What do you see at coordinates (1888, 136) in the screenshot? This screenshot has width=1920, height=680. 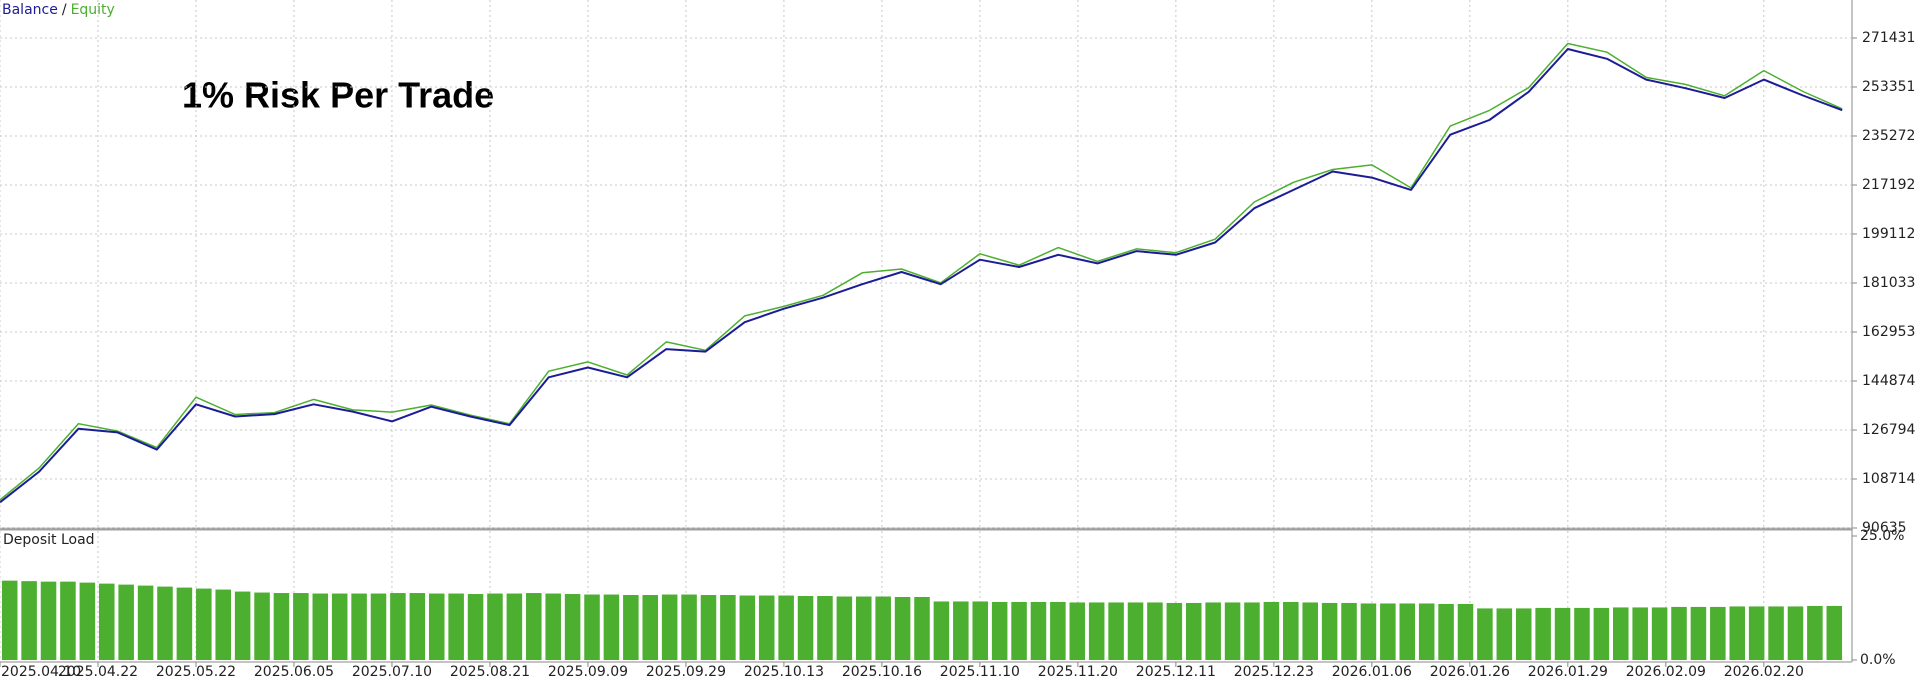 I see `y-tick-label: 235272` at bounding box center [1888, 136].